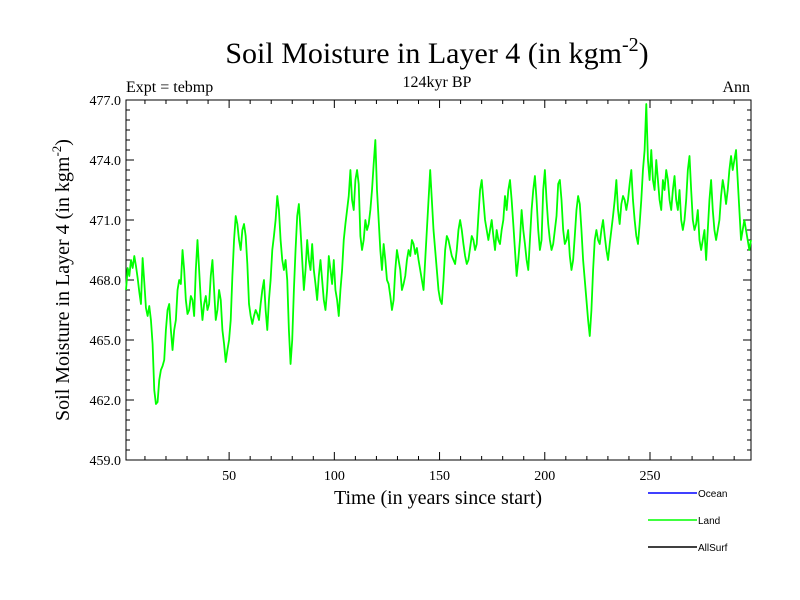  I want to click on y-tick-label: 462.0, so click(106, 401).